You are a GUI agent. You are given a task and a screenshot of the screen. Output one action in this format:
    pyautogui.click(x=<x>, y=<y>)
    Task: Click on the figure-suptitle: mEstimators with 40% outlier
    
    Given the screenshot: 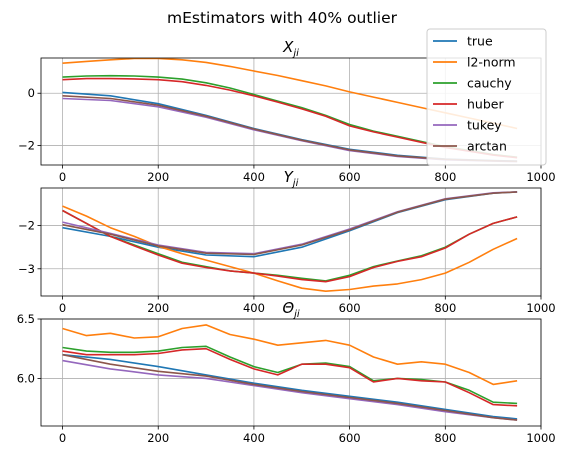 What is the action you would take?
    pyautogui.click(x=282, y=18)
    